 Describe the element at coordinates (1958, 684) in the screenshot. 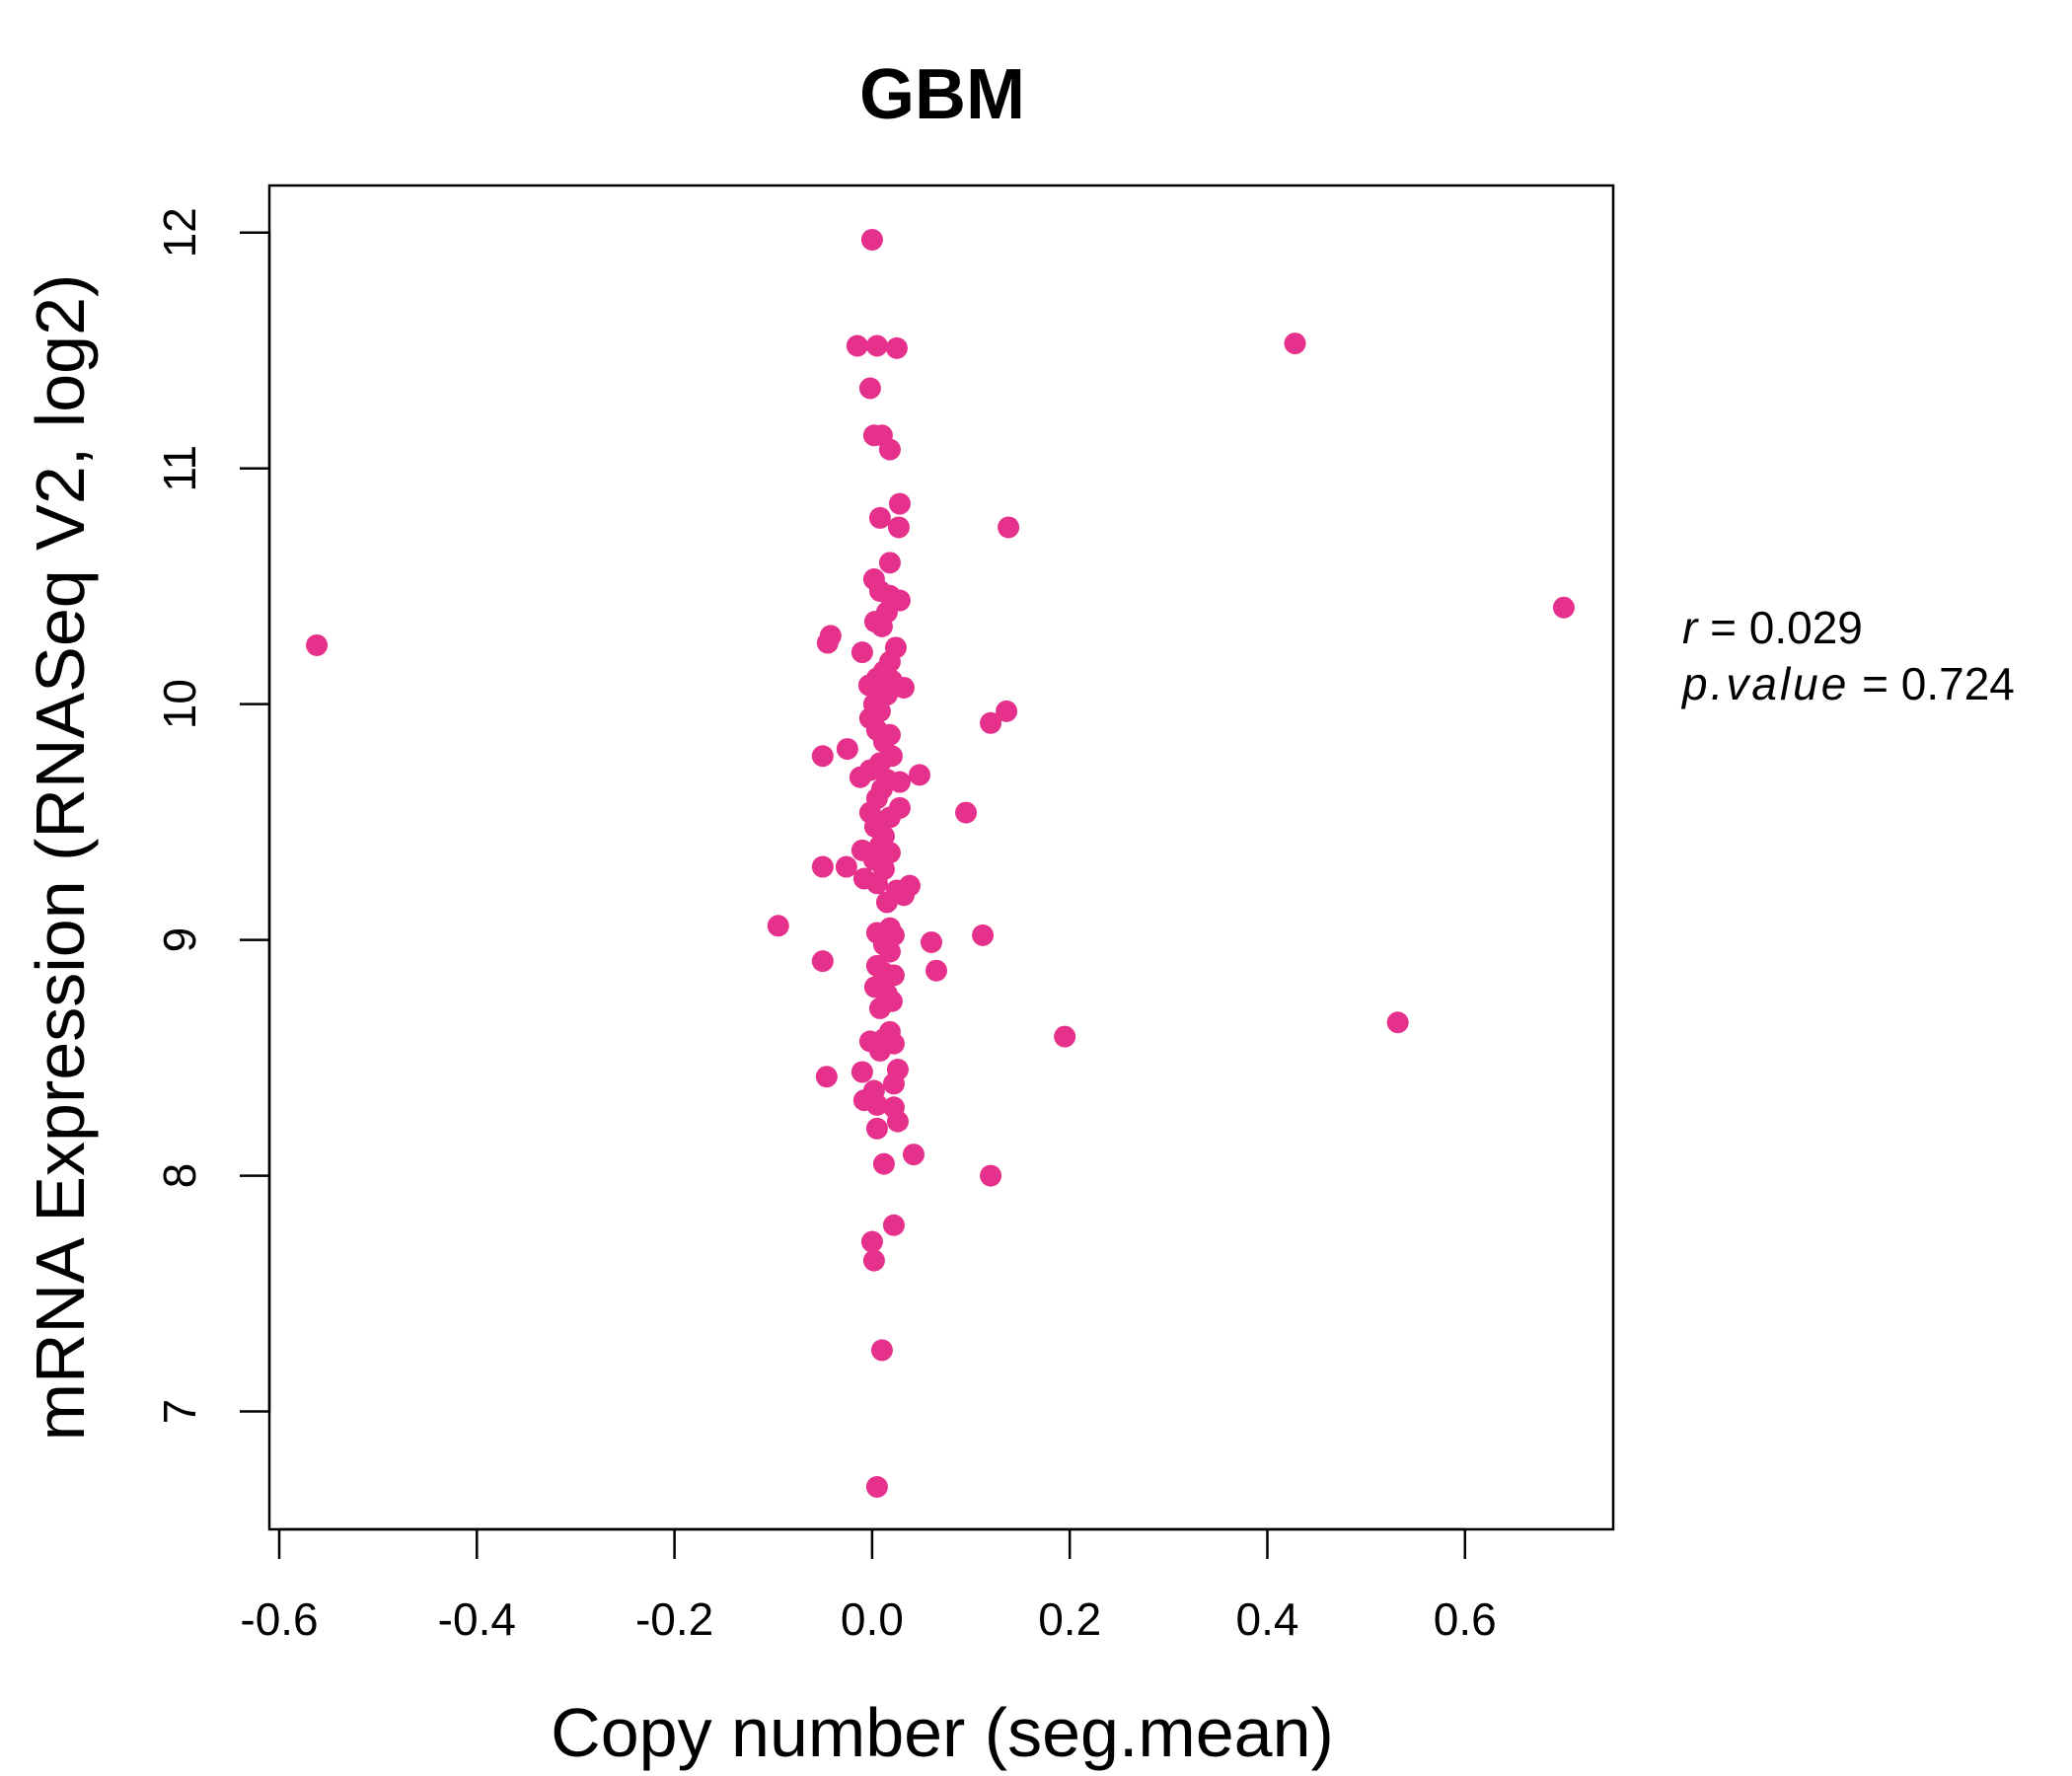

I see `p-value-value: 0.724` at that location.